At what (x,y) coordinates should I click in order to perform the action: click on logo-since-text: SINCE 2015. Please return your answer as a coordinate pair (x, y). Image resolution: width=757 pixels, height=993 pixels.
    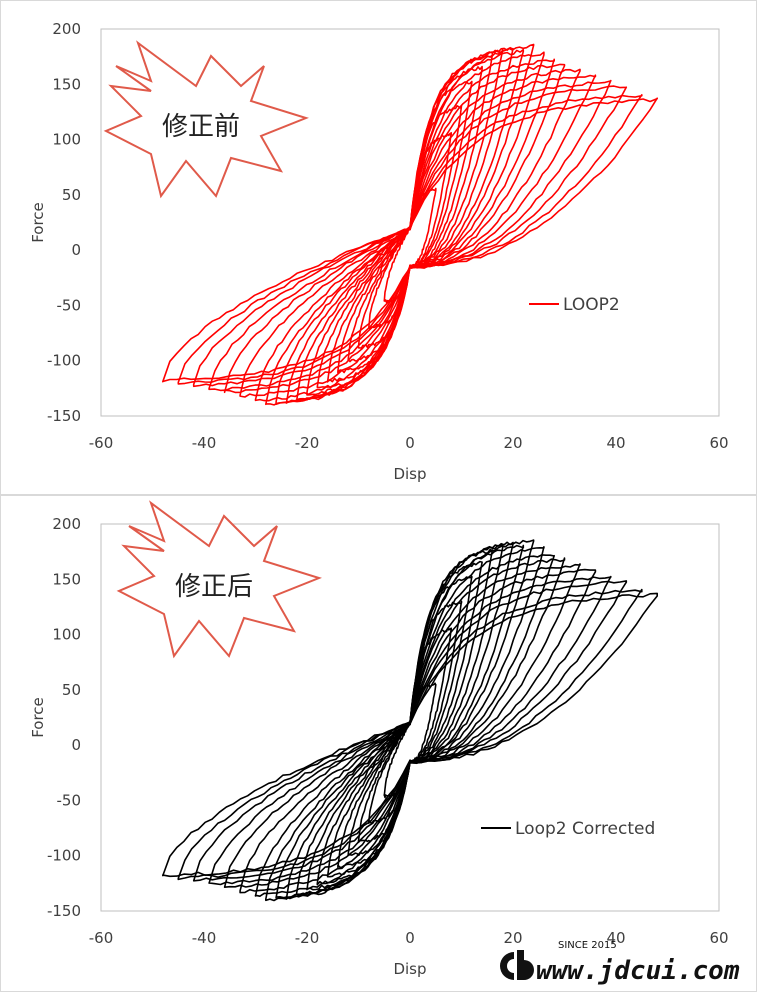
    Looking at the image, I should click on (587, 945).